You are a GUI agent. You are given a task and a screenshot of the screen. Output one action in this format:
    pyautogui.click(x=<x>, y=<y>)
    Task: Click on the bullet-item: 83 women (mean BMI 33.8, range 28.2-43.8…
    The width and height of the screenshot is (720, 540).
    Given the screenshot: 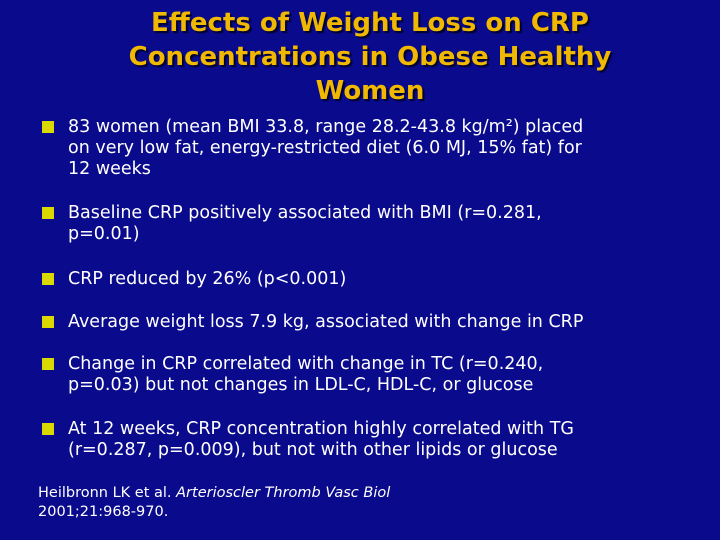 What is the action you would take?
    pyautogui.click(x=367, y=148)
    